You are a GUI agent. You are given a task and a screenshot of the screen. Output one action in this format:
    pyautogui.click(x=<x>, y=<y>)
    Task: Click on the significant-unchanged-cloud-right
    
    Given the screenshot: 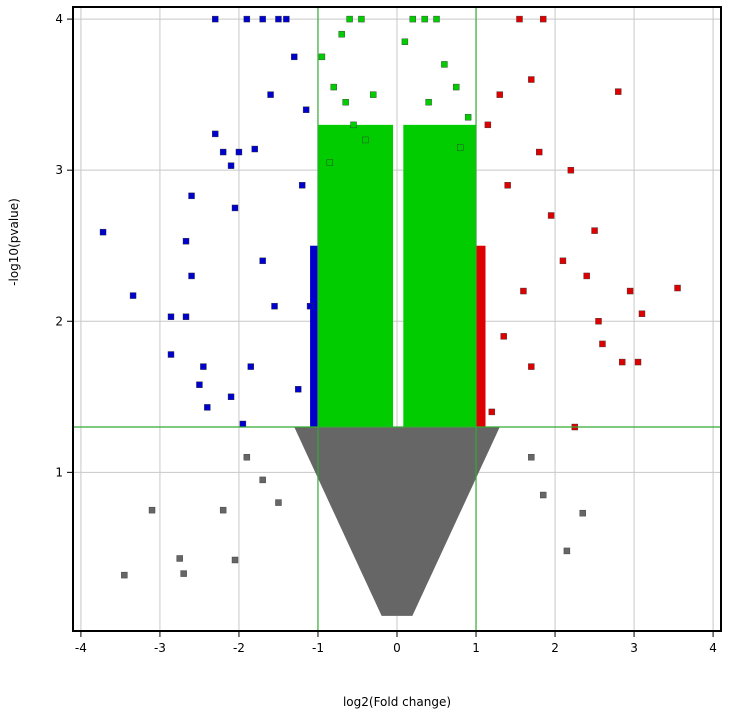 What is the action you would take?
    pyautogui.click(x=440, y=276)
    